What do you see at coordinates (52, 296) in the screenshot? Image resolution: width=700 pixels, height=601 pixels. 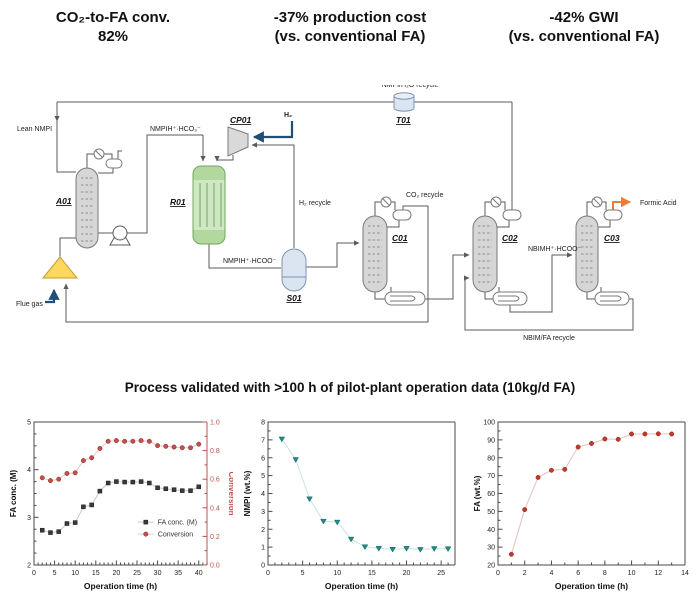 I see `pipe-flue-gas` at bounding box center [52, 296].